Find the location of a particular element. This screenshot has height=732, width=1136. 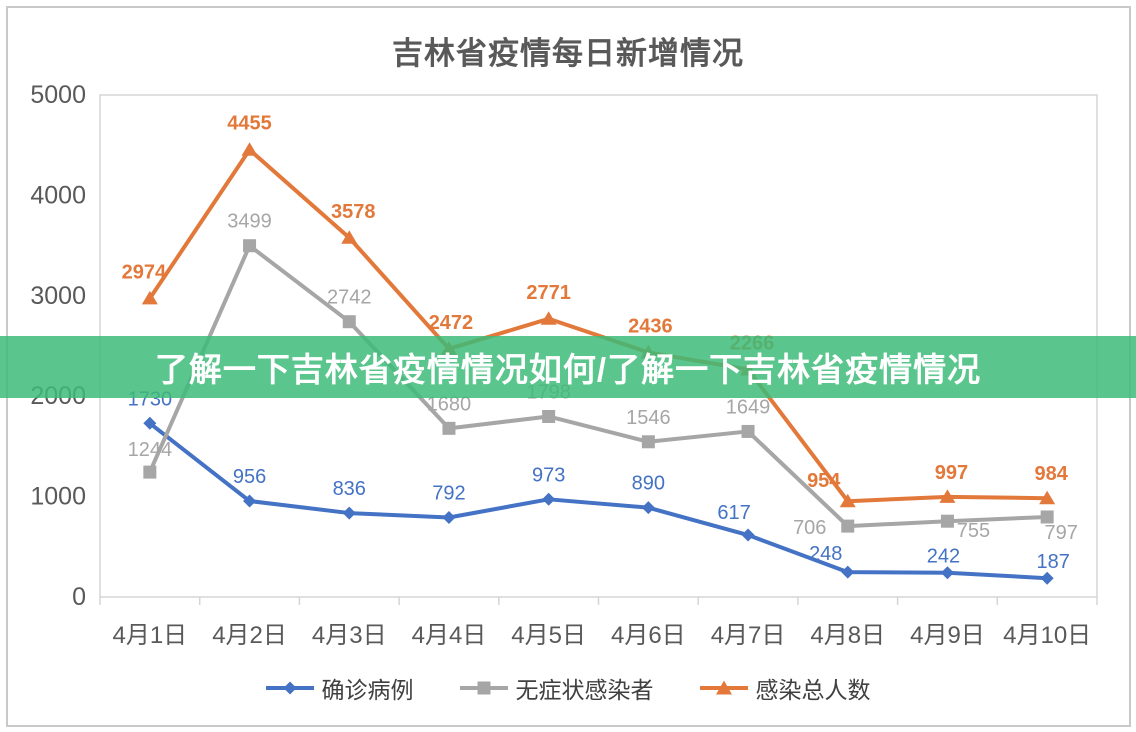

x-axis-category-label: 4月3日 is located at coordinates (349, 635).